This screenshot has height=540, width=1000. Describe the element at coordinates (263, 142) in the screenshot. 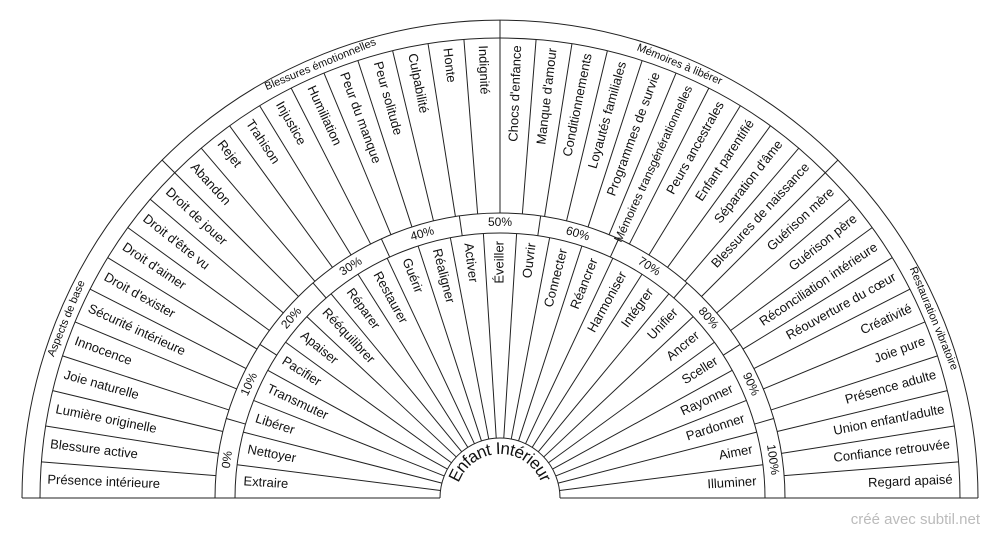

I see `outer-label: Trahison` at that location.